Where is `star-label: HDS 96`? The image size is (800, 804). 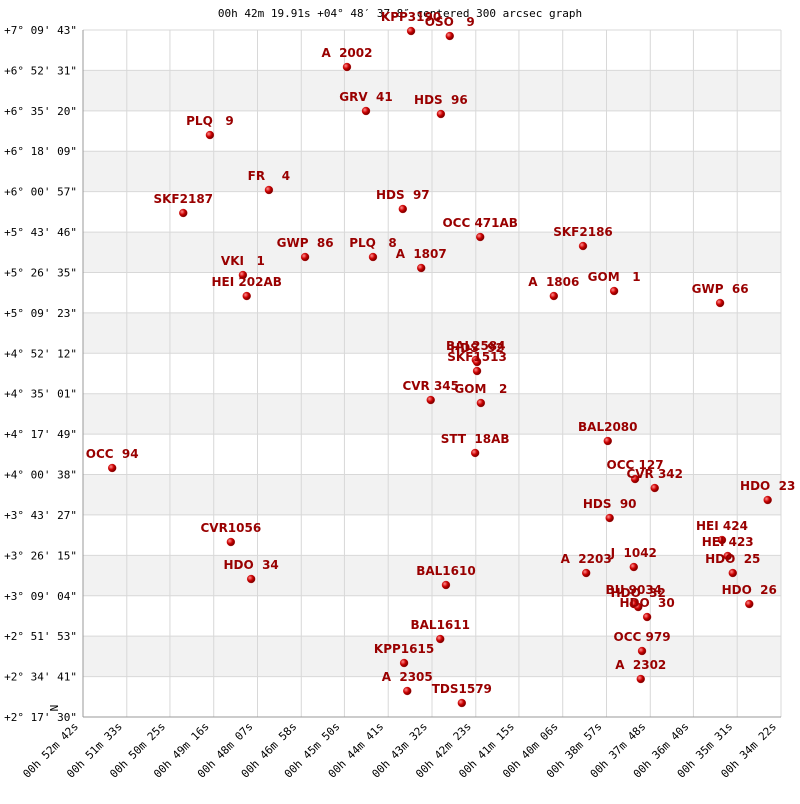 star-label: HDS 96 is located at coordinates (441, 100).